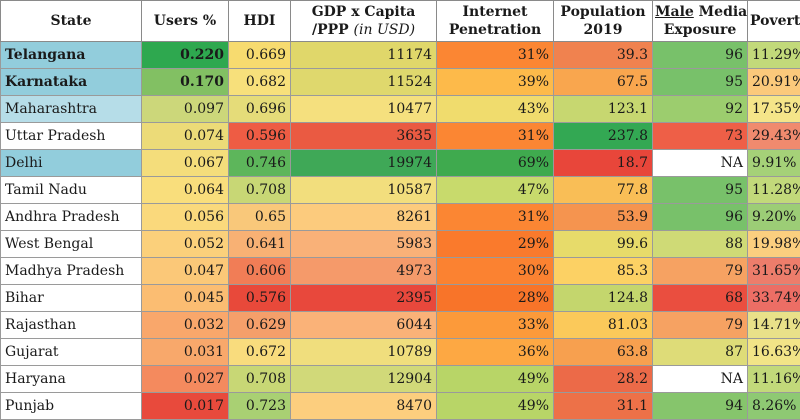 This screenshot has width=800, height=420. I want to click on cell-poverty: 16.63%, so click(774, 352).